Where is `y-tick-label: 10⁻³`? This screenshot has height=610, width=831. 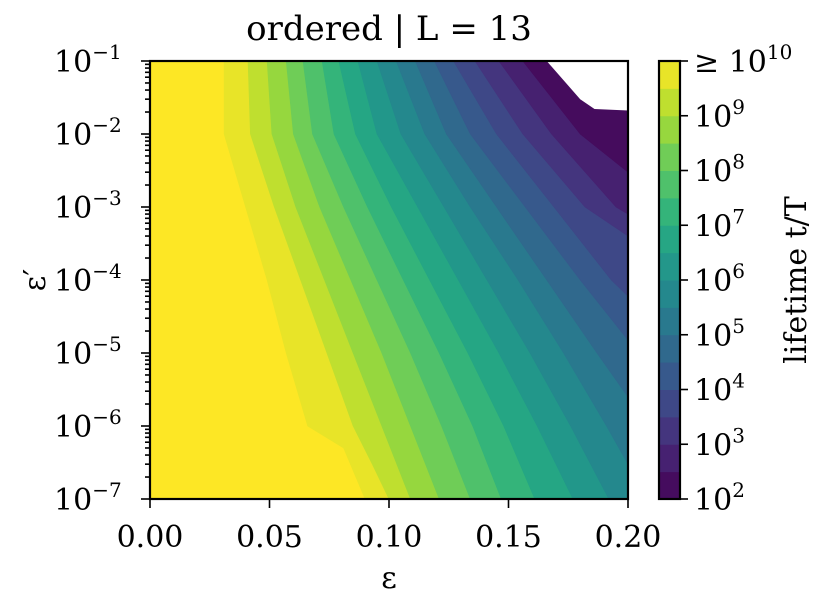
y-tick-label: 10⁻³ is located at coordinates (88, 206).